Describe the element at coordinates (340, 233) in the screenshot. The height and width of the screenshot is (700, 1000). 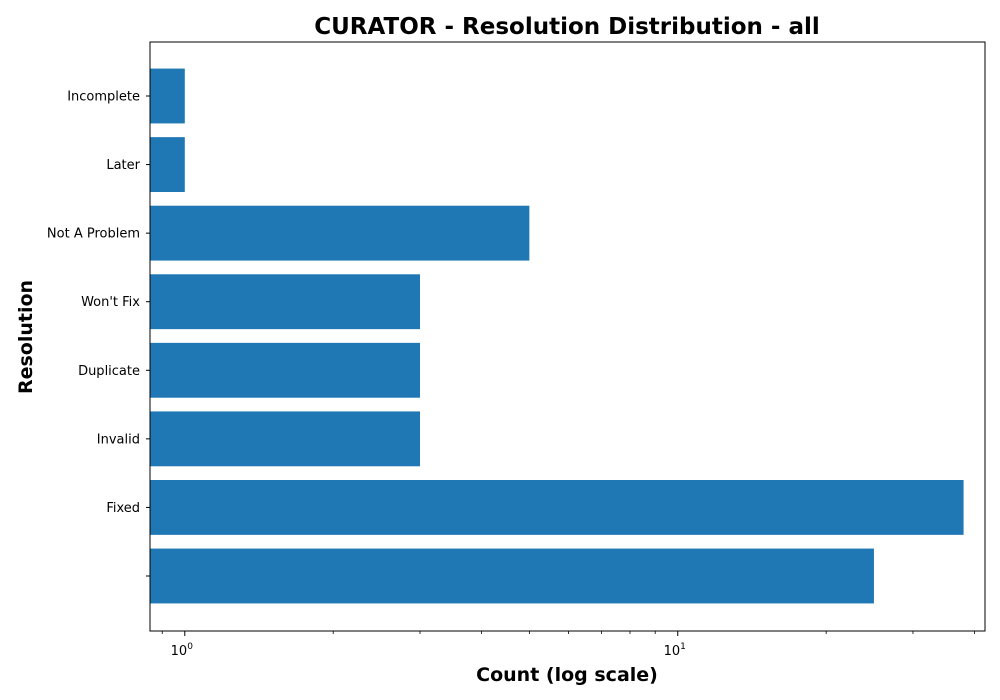
I see `bar-not-a-problem` at that location.